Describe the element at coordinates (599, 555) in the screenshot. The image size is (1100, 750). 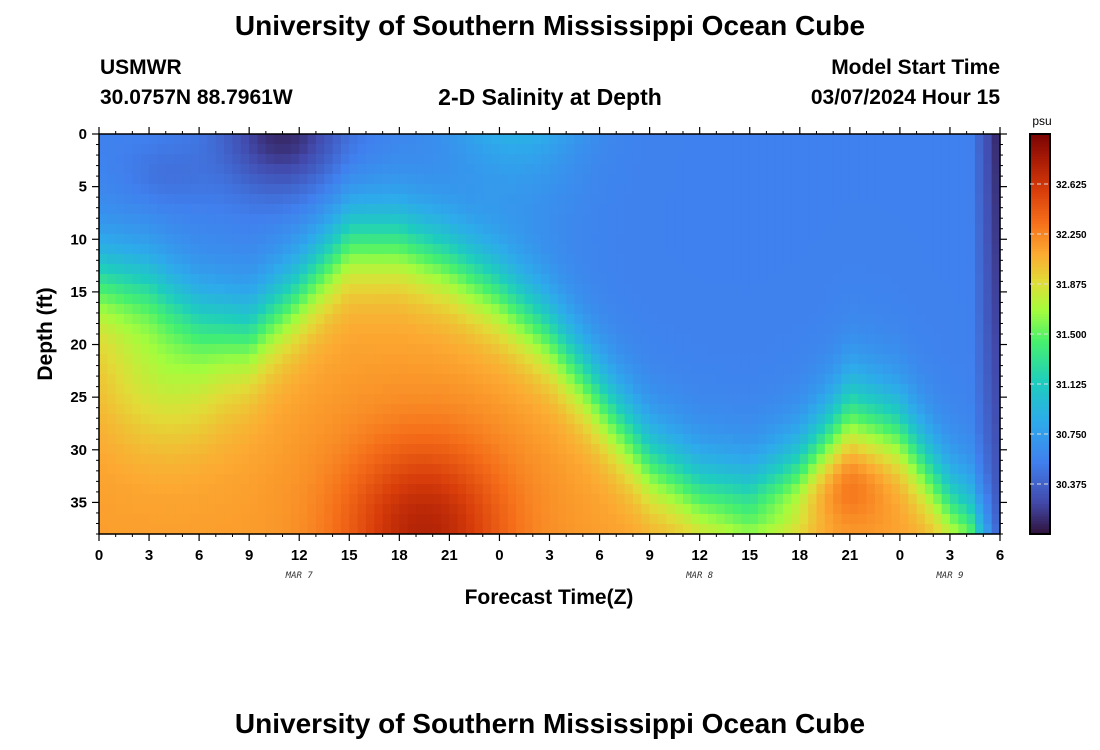
I see `x-tick-label: 6` at that location.